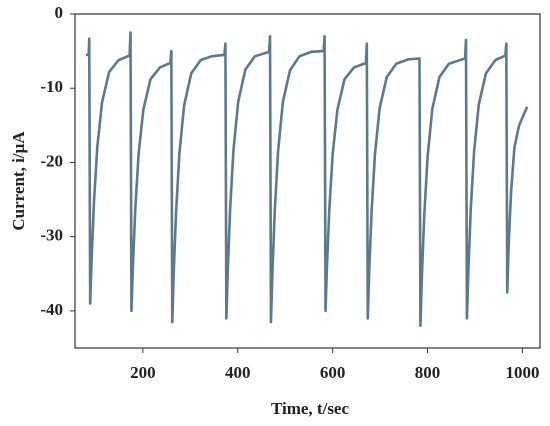  I want to click on y-tick-label: -30, so click(51, 235).